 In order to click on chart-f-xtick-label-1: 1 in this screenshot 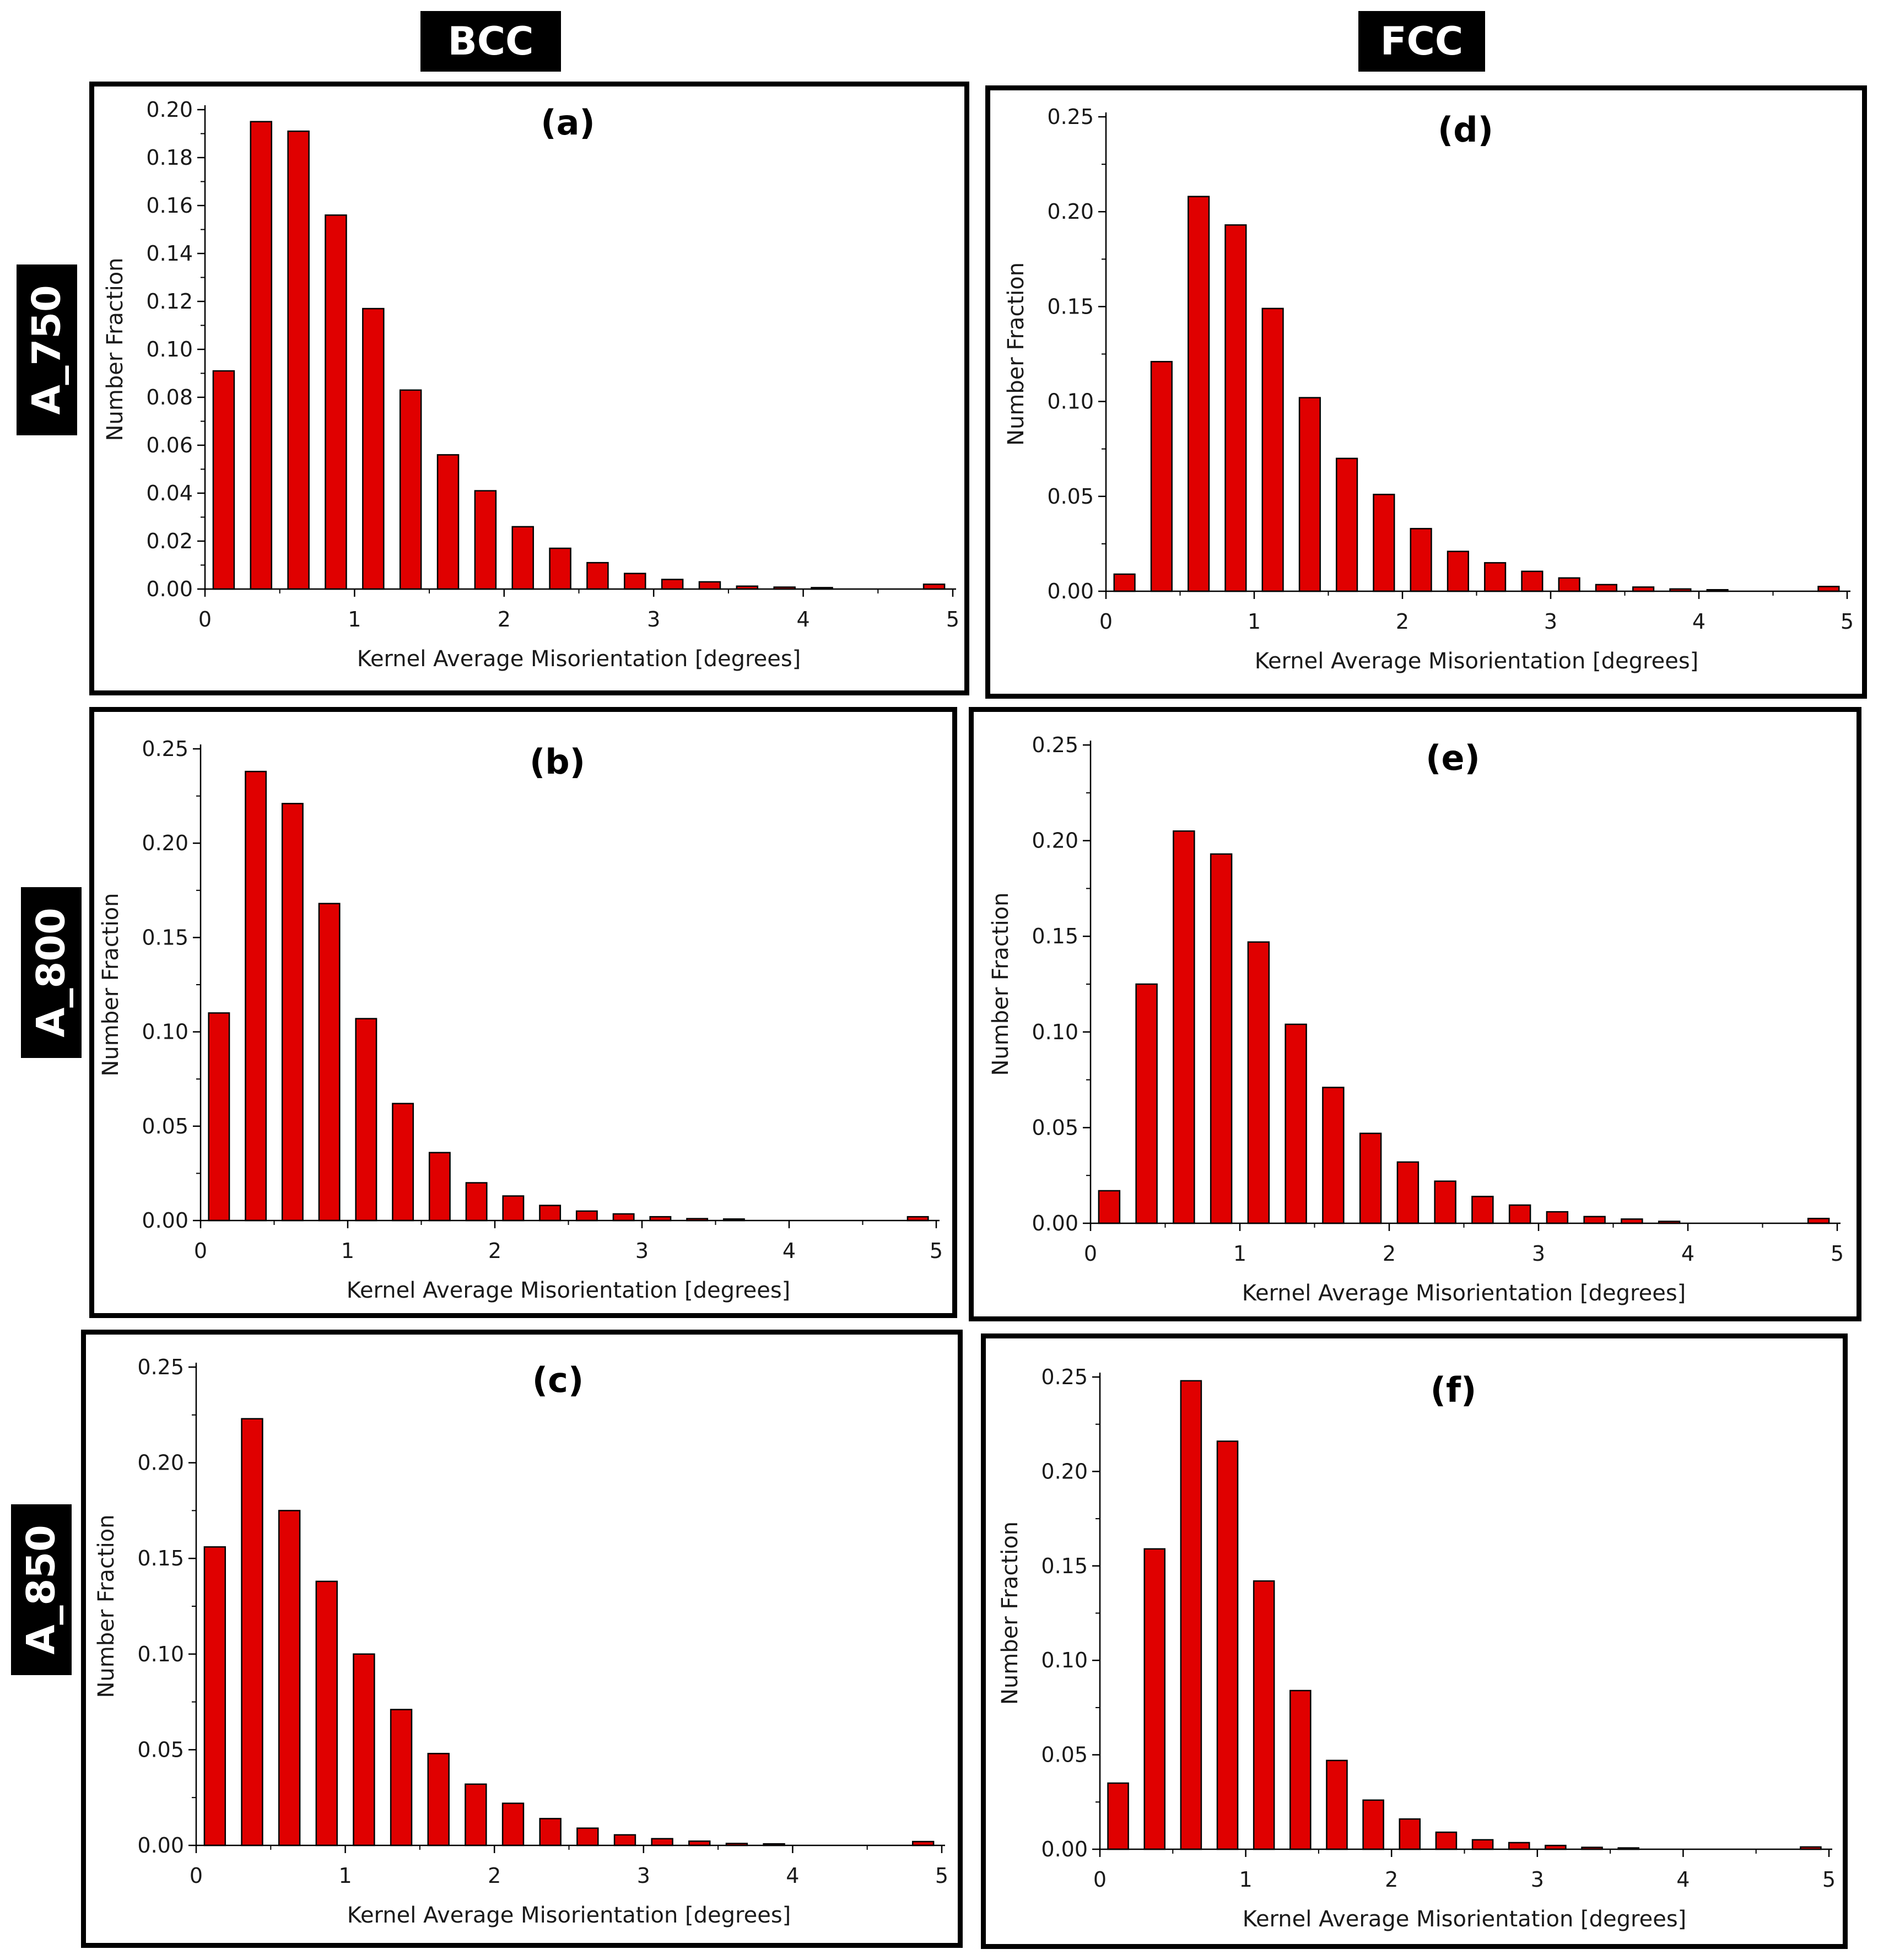, I will do `click(1246, 1879)`.